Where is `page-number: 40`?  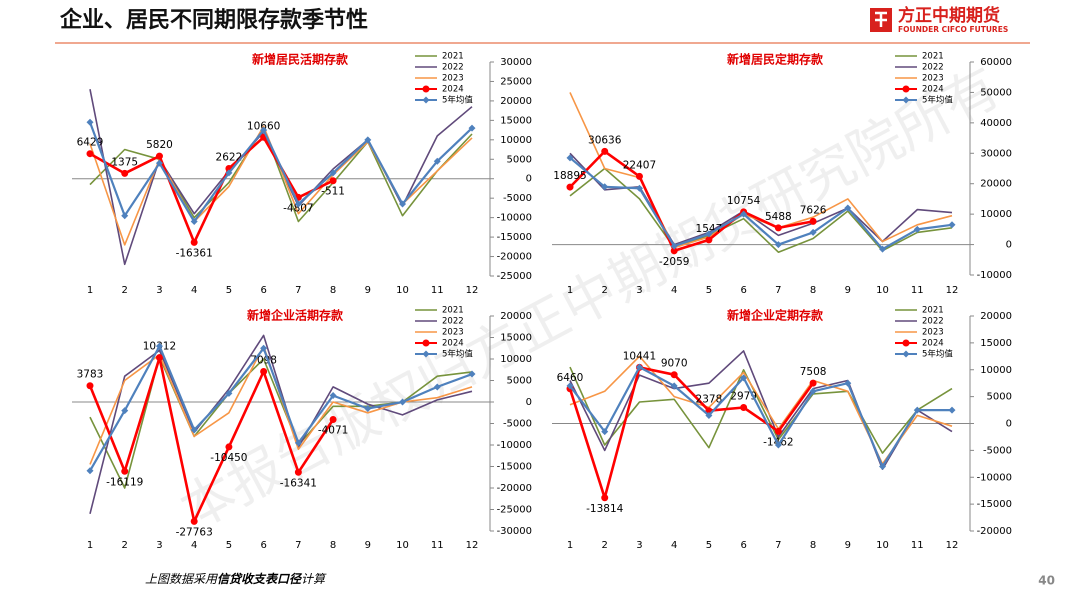 page-number: 40 is located at coordinates (1046, 581).